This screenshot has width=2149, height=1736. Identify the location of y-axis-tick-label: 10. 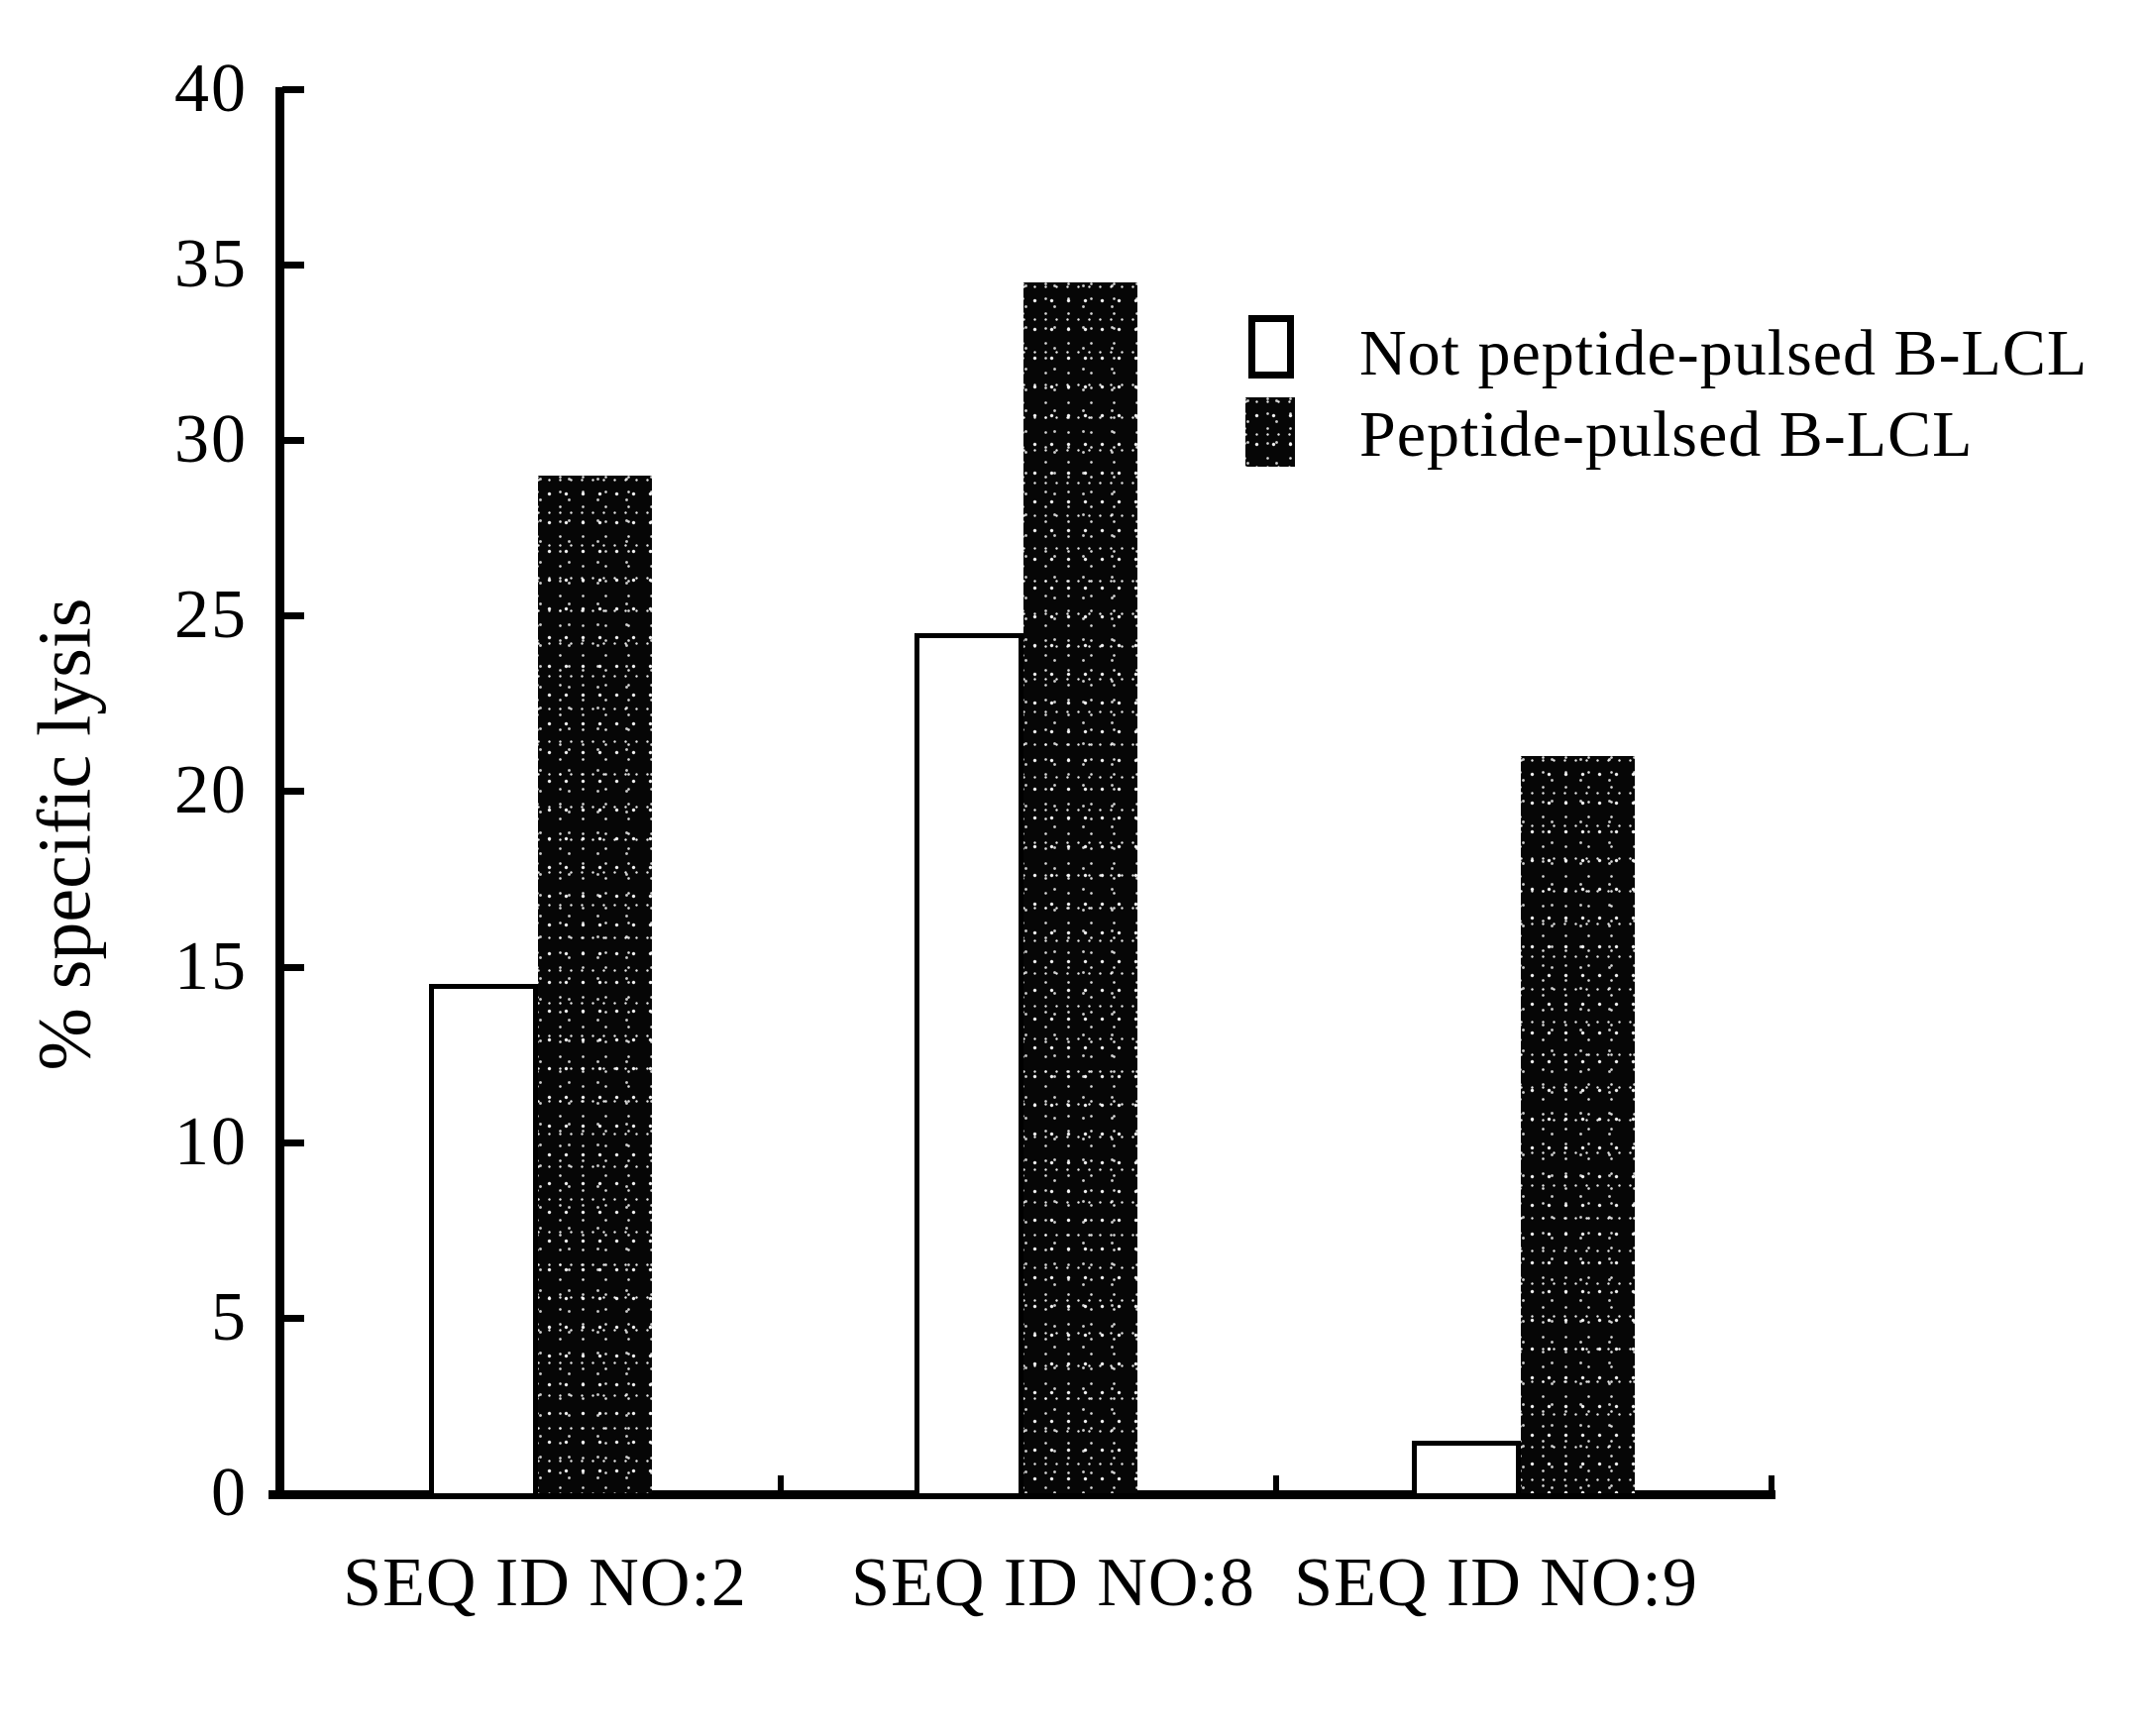
(211, 1141).